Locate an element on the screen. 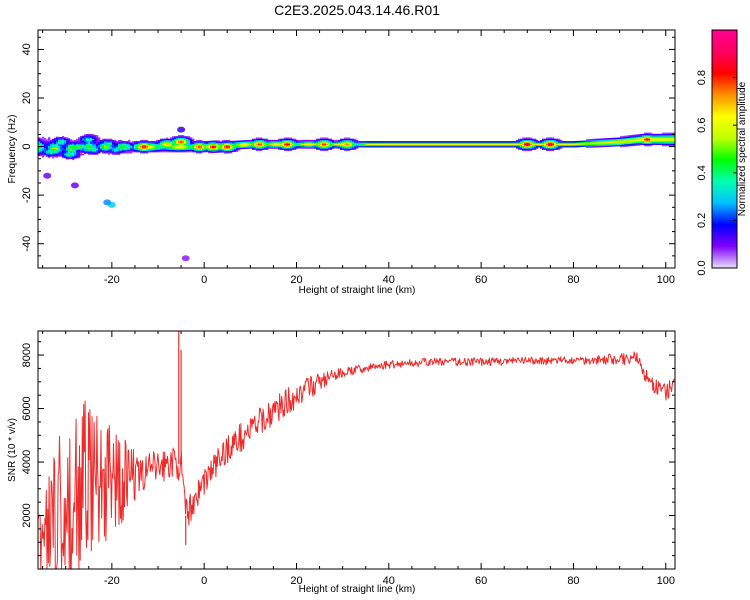 This screenshot has height=600, width=750. colorbar-label: Normalized spectral amplitude is located at coordinates (742, 148).